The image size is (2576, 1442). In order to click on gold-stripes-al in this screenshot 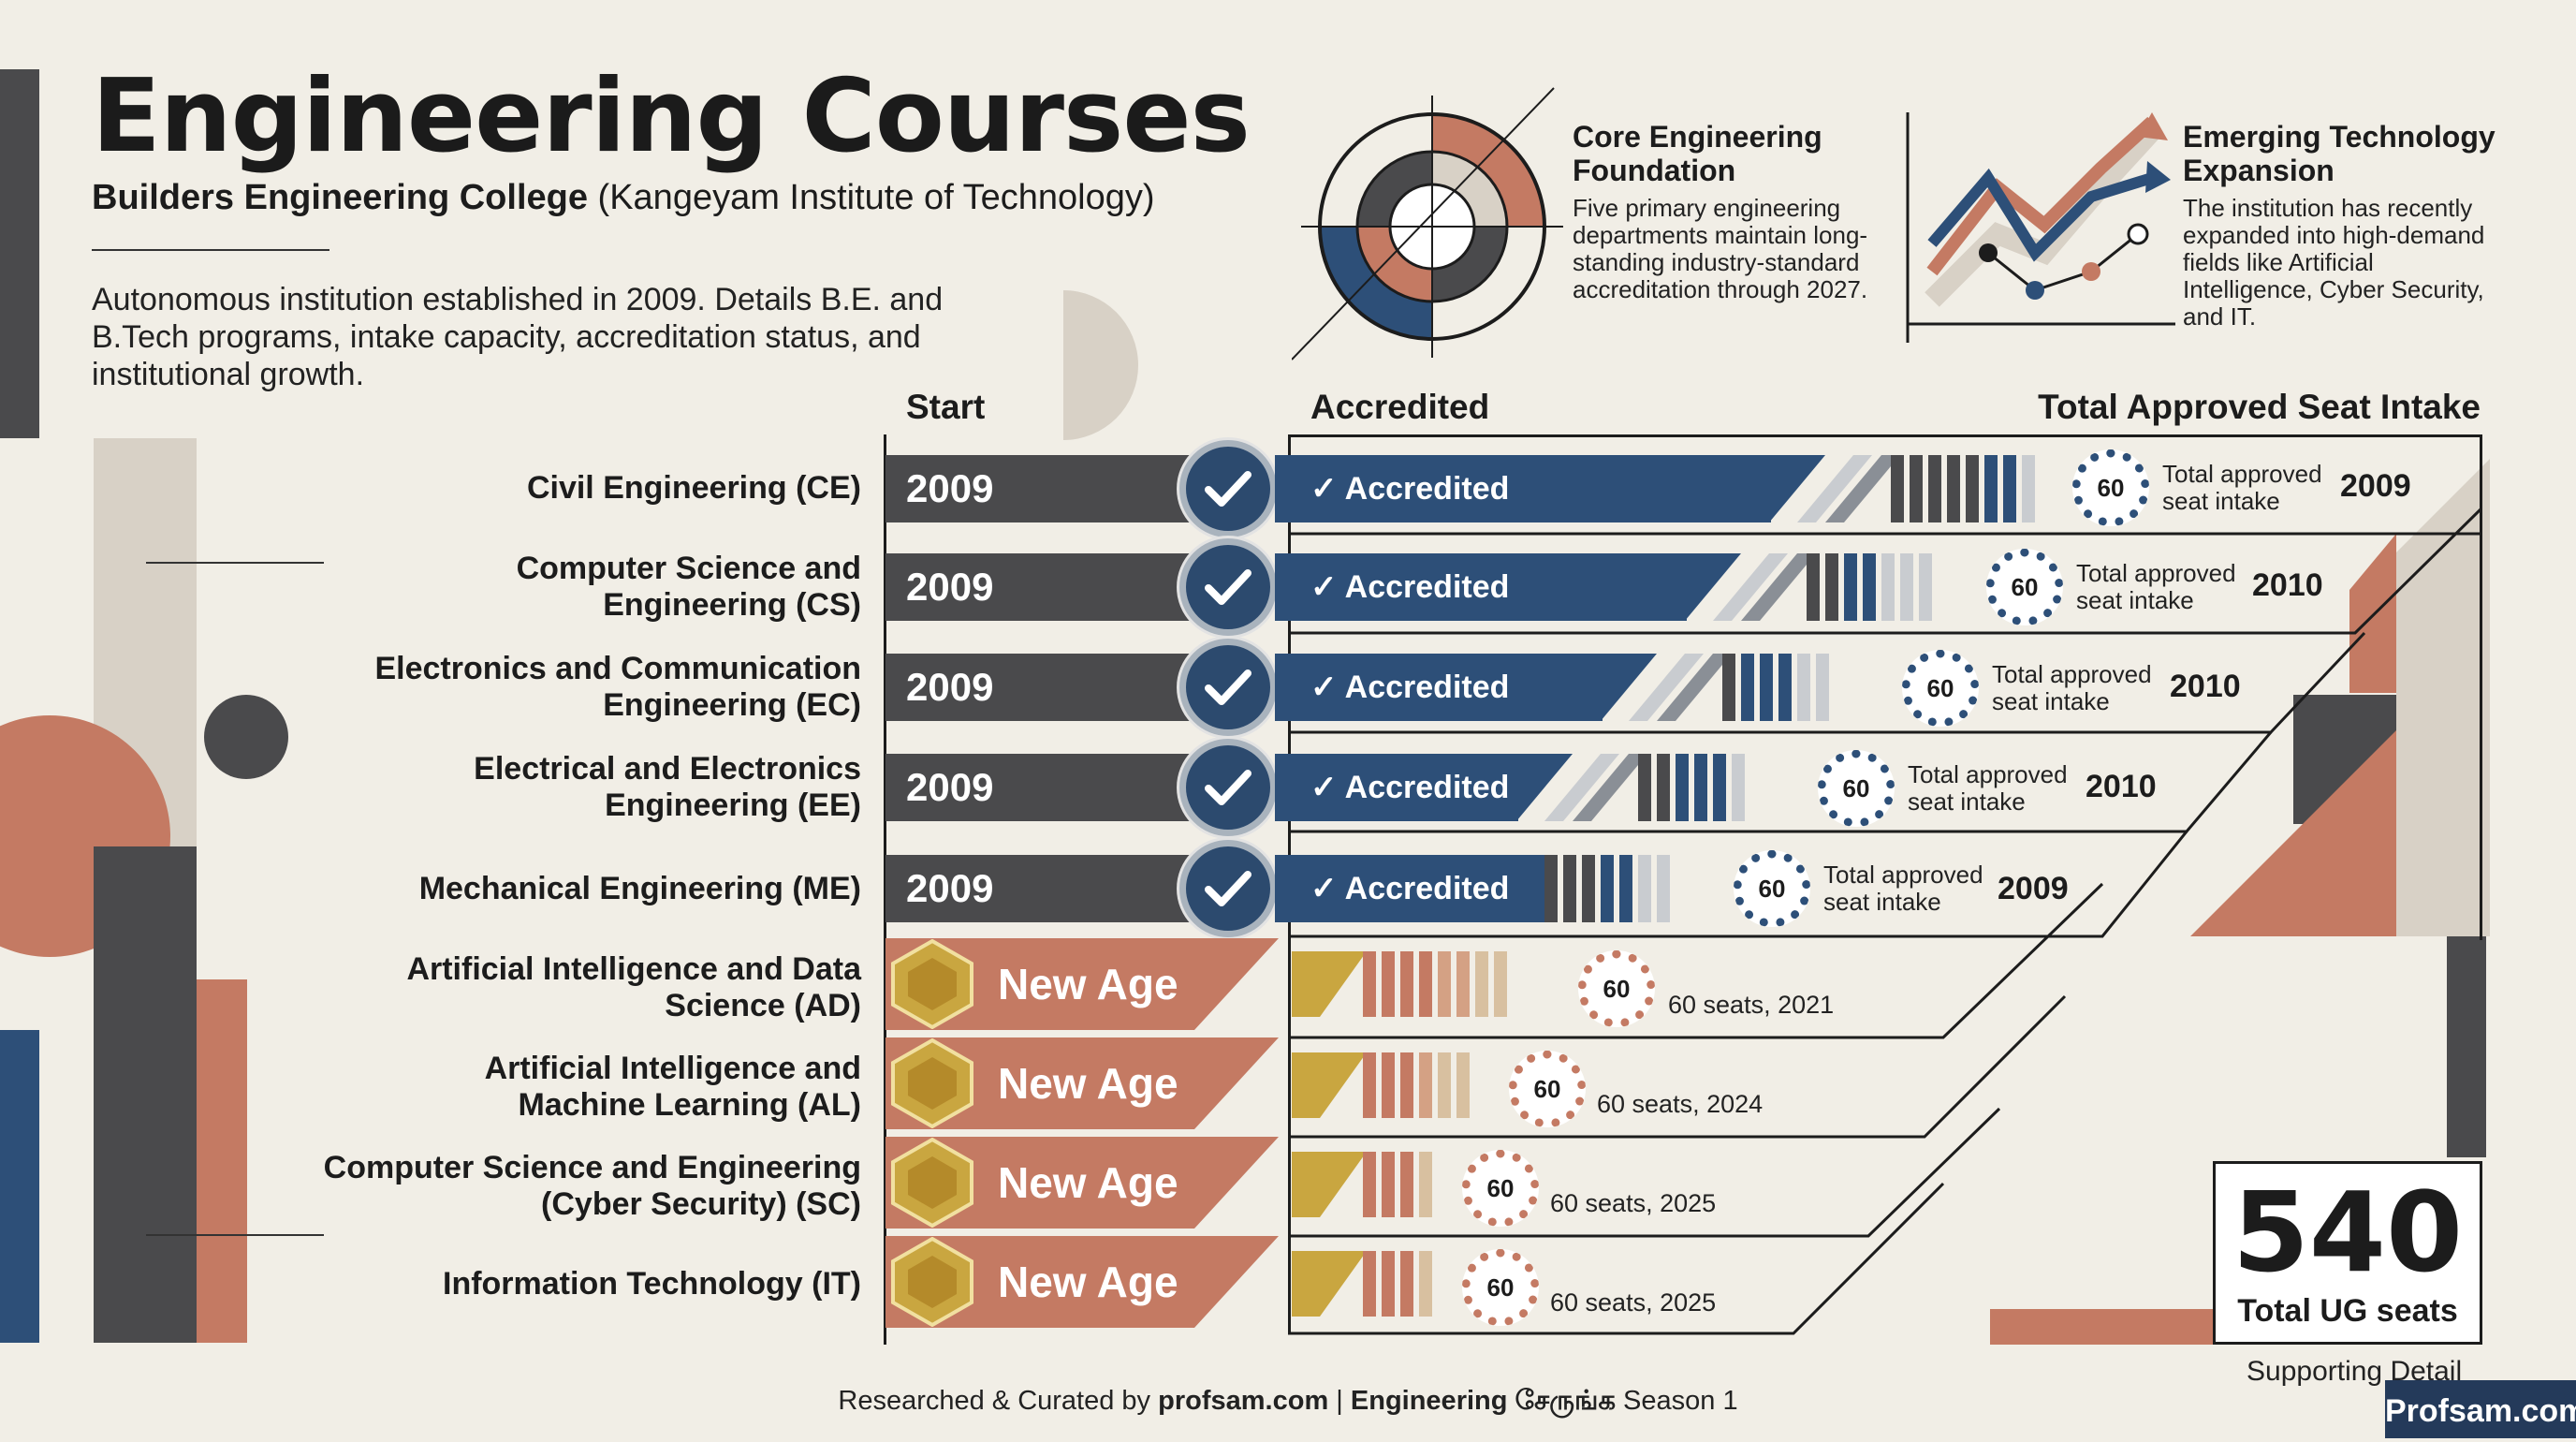, I will do `click(1381, 1085)`.